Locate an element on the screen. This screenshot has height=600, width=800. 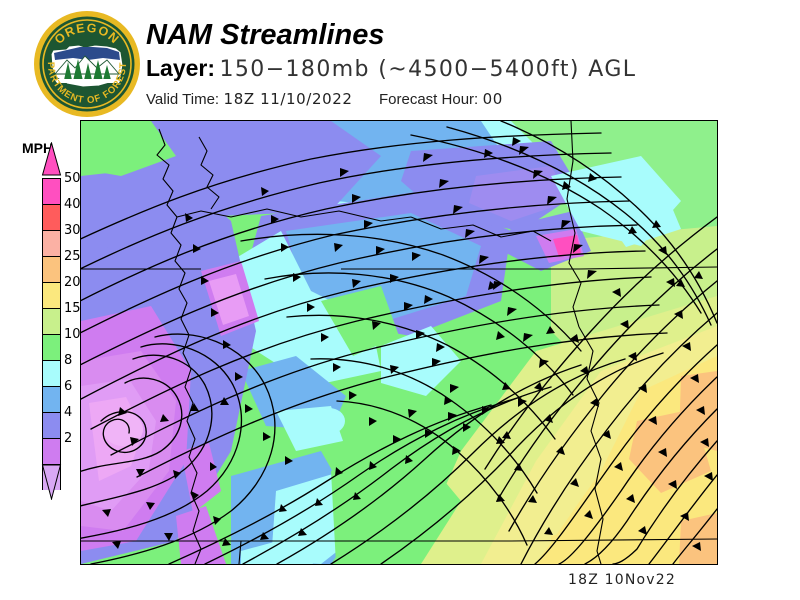
forecast-hour-label: Forecast Hour: is located at coordinates (429, 99).